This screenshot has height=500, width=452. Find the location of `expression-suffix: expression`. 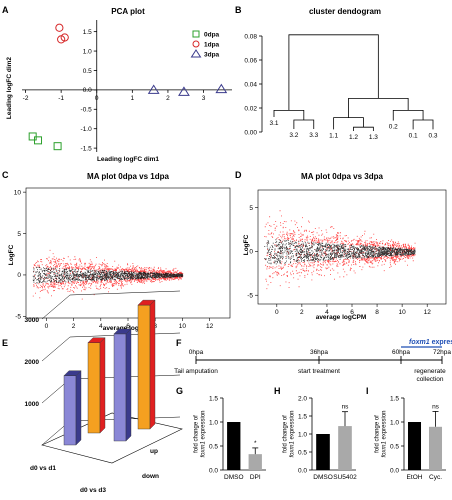

expression-suffix: expression is located at coordinates (441, 342).